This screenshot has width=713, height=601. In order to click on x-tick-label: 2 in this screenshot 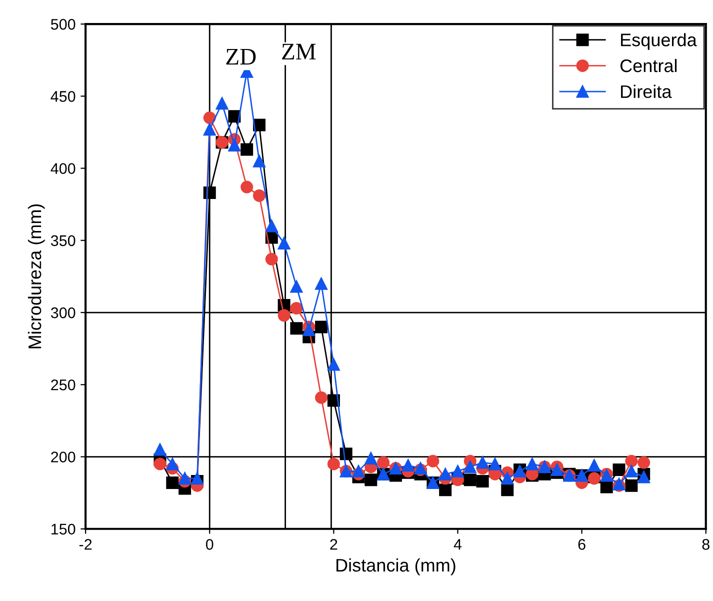, I will do `click(334, 544)`.